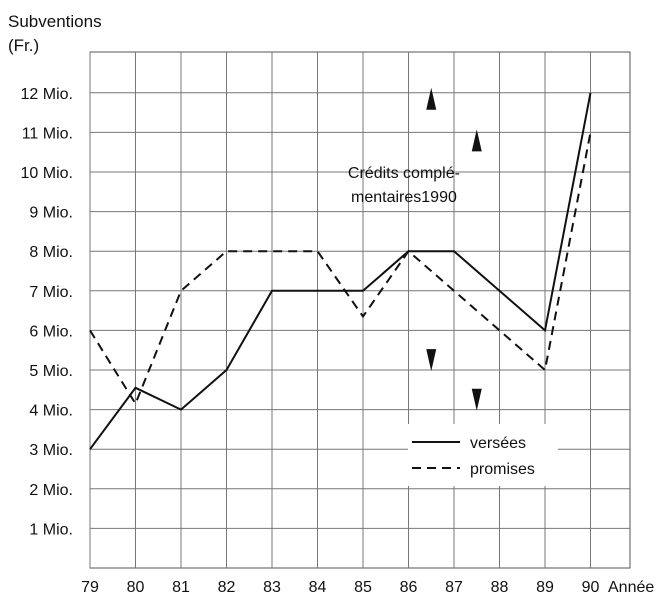 The width and height of the screenshot is (660, 606). I want to click on x-tick-label: 85, so click(363, 587).